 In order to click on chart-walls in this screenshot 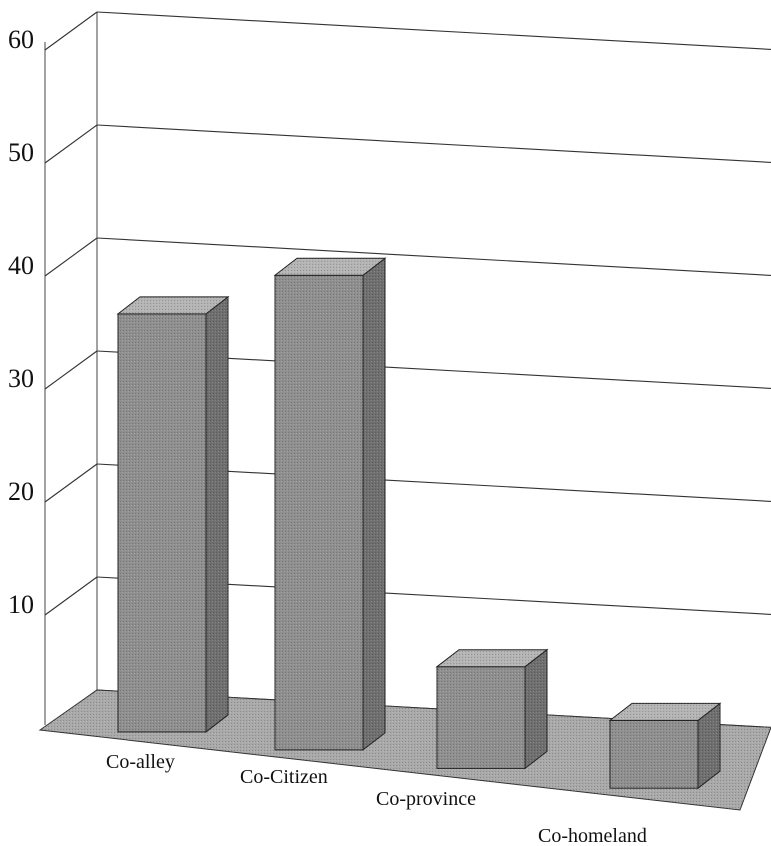, I will do `click(71, 368)`.